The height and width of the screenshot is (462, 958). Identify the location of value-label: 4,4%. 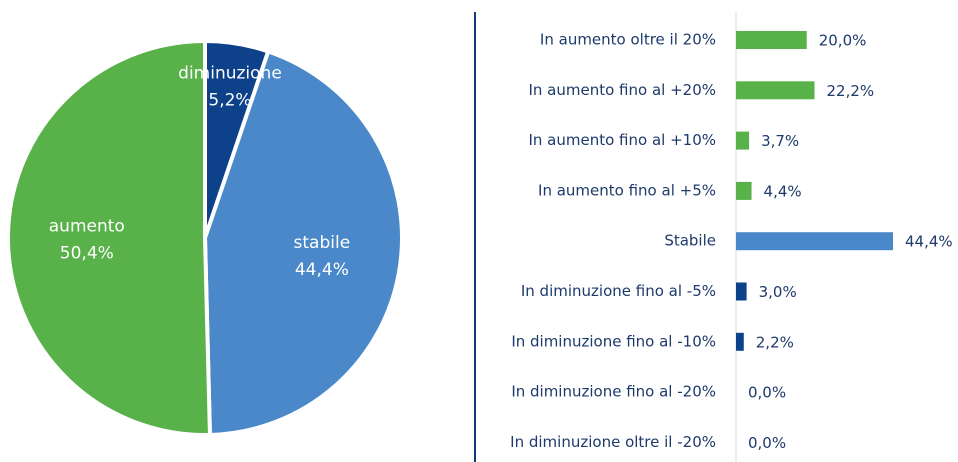
(783, 191).